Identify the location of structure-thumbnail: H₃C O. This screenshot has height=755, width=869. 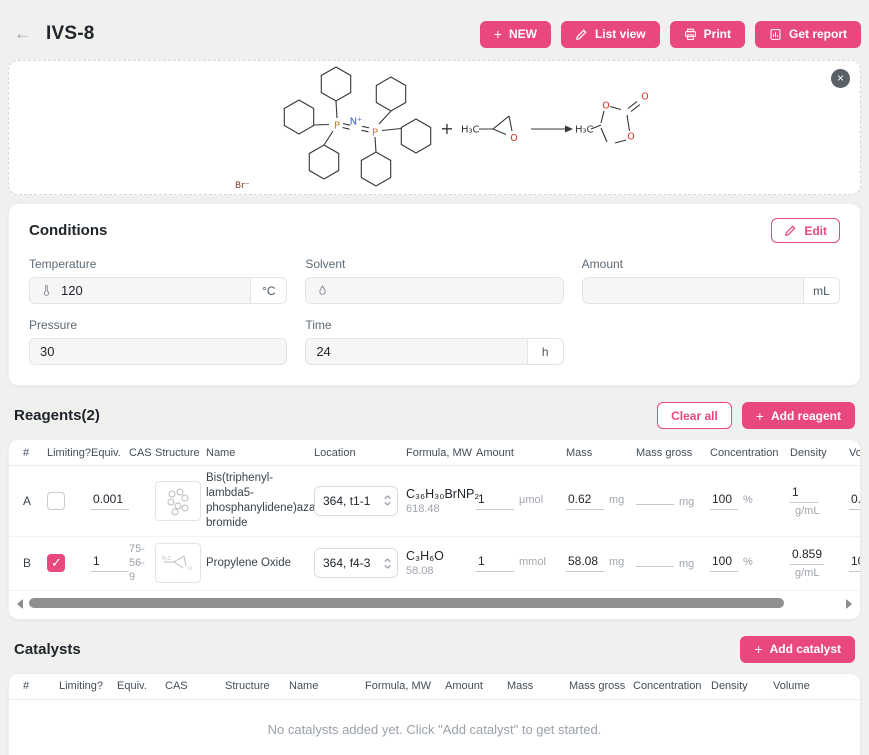
(178, 563).